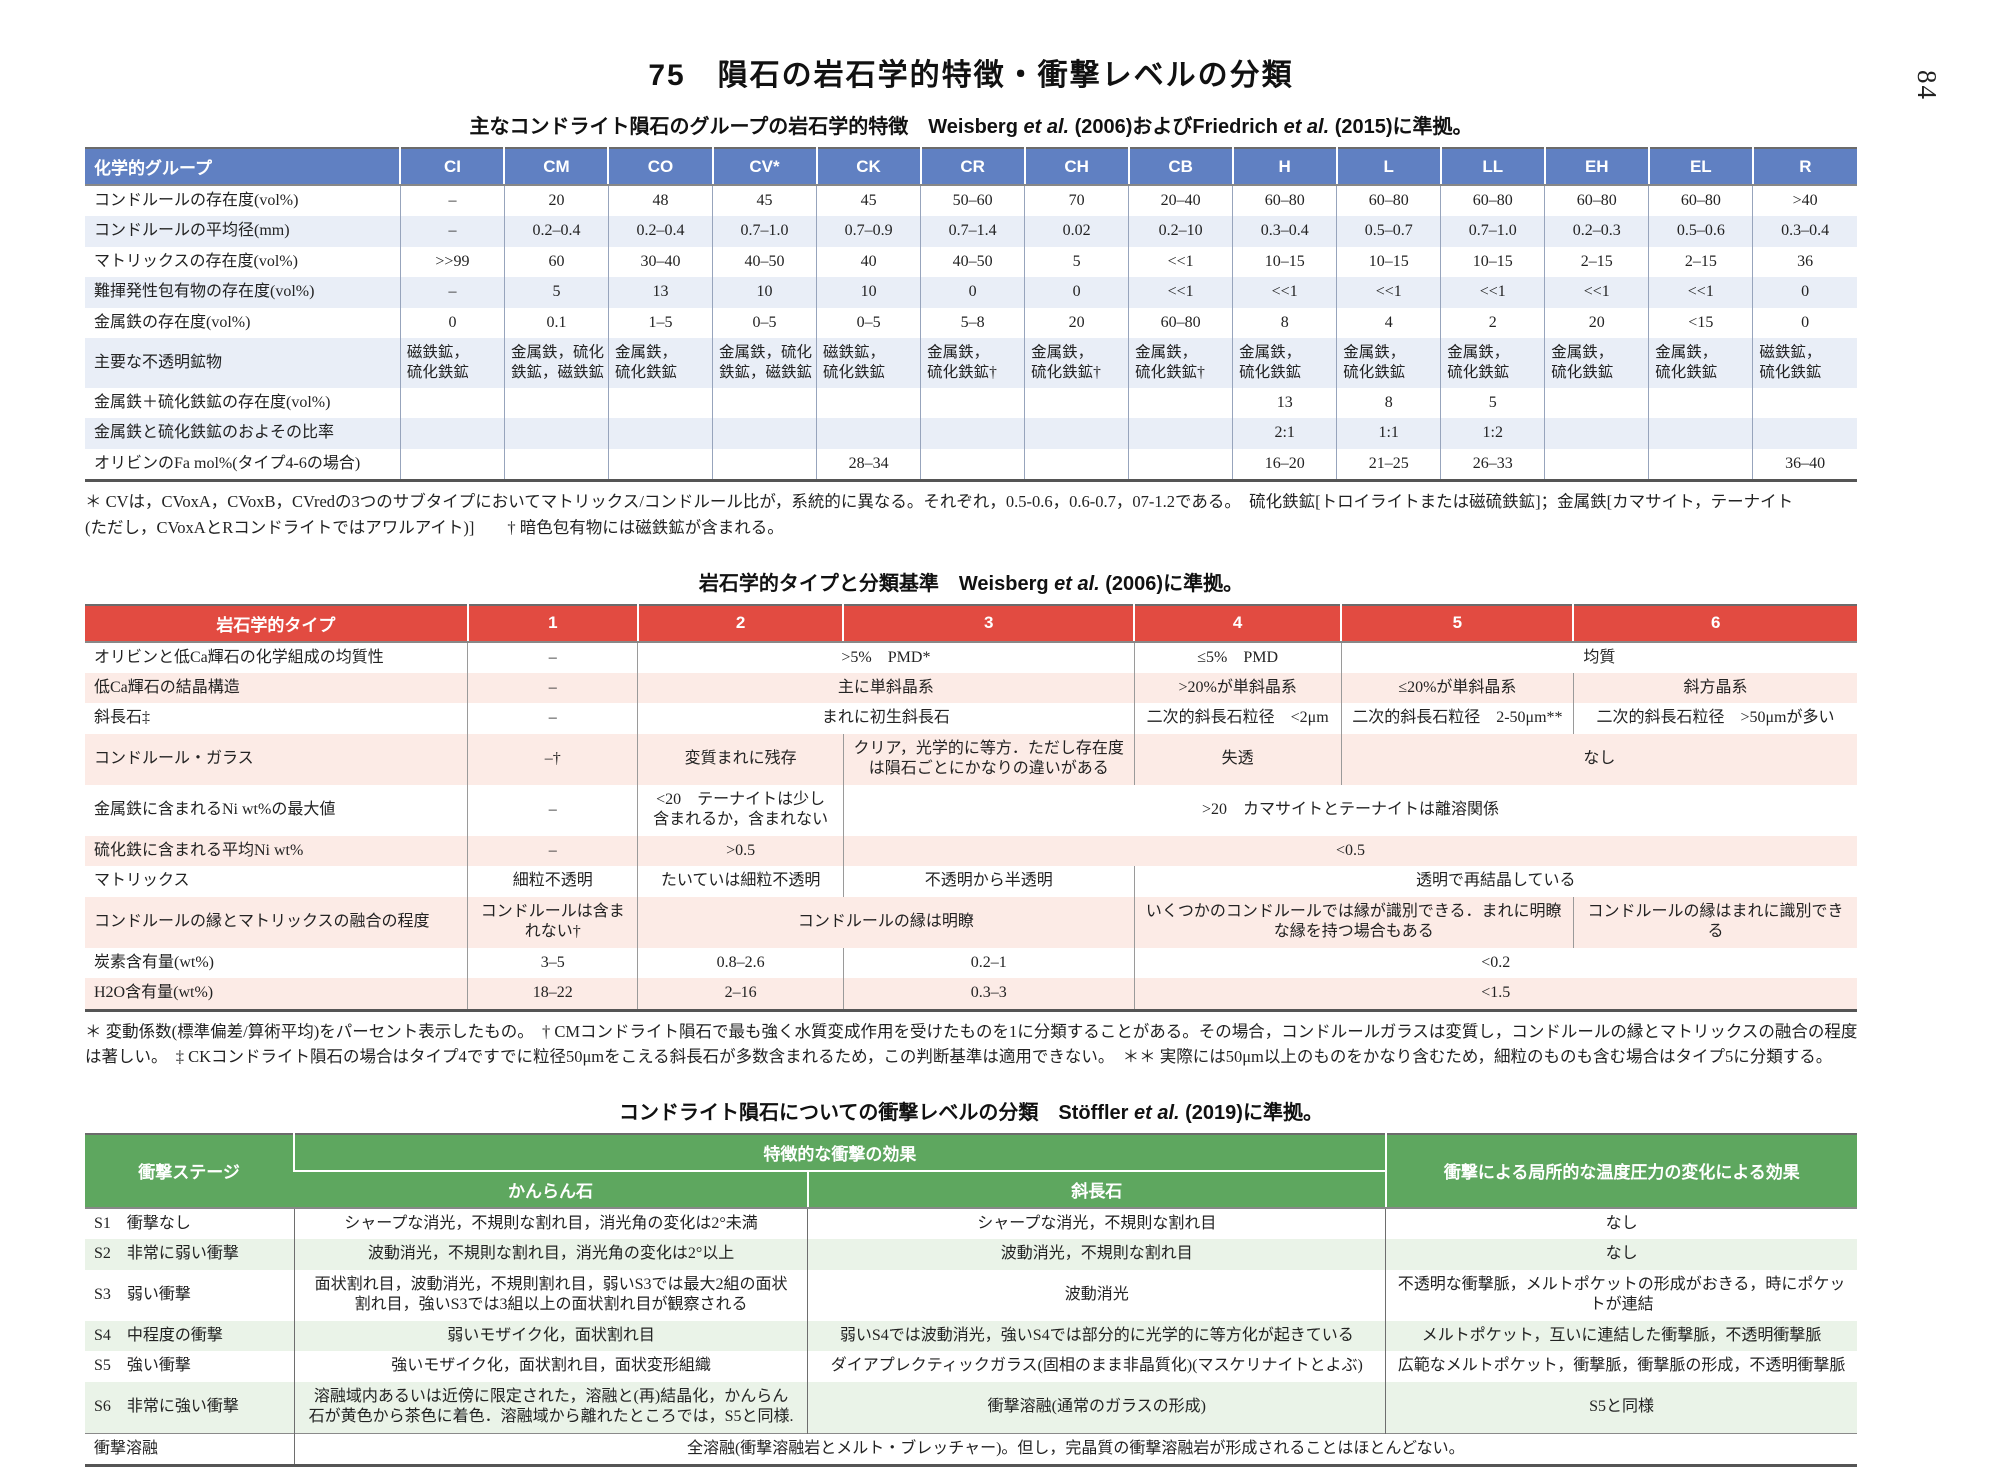 This screenshot has height=1467, width=2000. What do you see at coordinates (868, 231) in the screenshot?
I see `table-cell: 0.7–0.9` at bounding box center [868, 231].